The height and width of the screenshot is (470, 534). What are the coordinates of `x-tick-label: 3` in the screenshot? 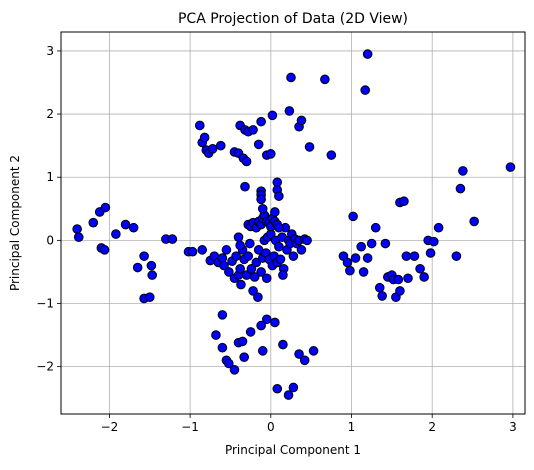 It's located at (513, 427).